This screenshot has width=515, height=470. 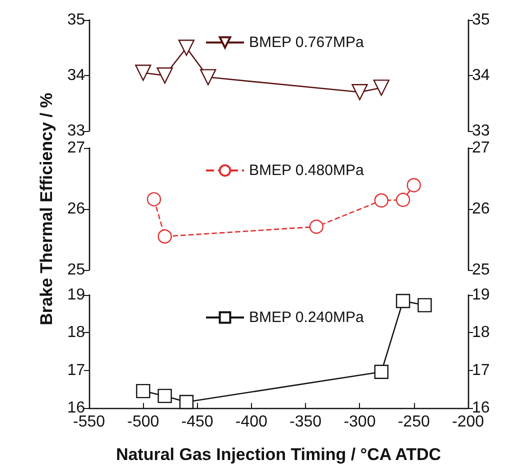 What do you see at coordinates (481, 148) in the screenshot?
I see `y2-tick-label: 27` at bounding box center [481, 148].